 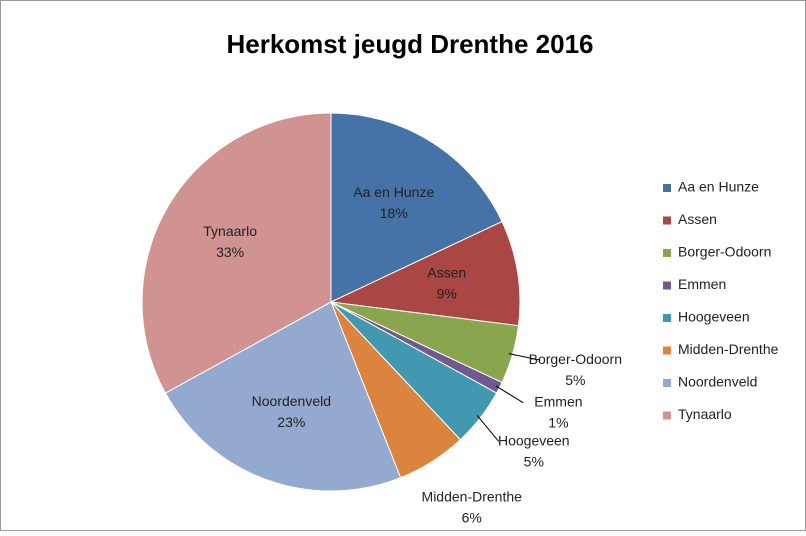 What do you see at coordinates (714, 317) in the screenshot?
I see `legend-label: Hoogeveen` at bounding box center [714, 317].